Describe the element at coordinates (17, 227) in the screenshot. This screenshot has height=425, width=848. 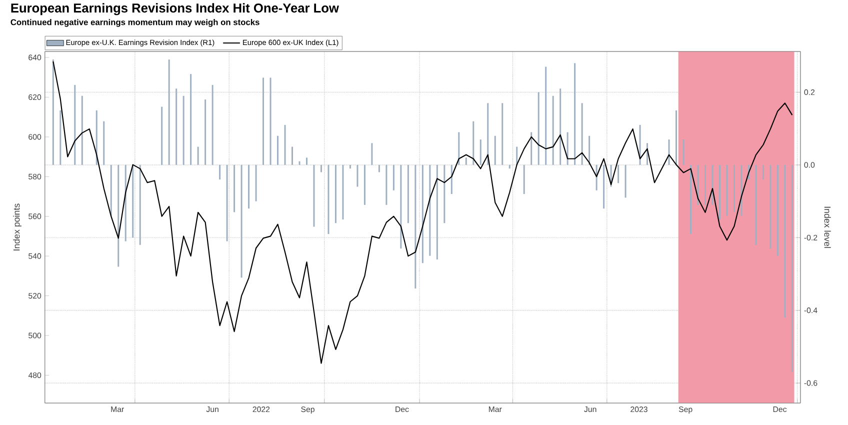
I see `y-axis-title: Index points` at that location.